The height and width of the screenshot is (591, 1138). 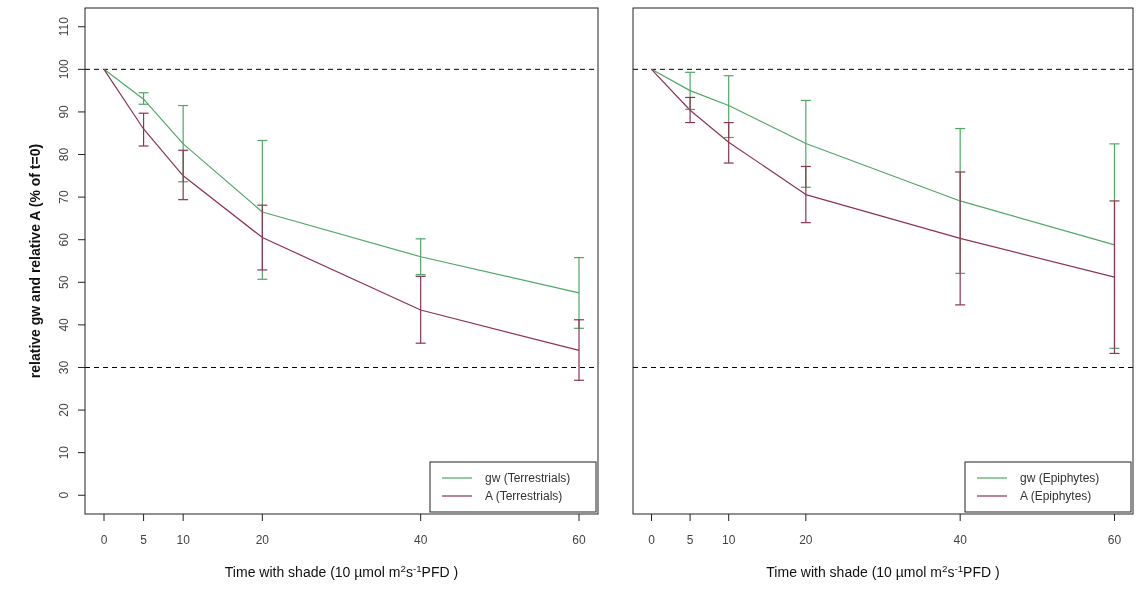 I want to click on legend-label: A (Terrestrials), so click(x=524, y=496).